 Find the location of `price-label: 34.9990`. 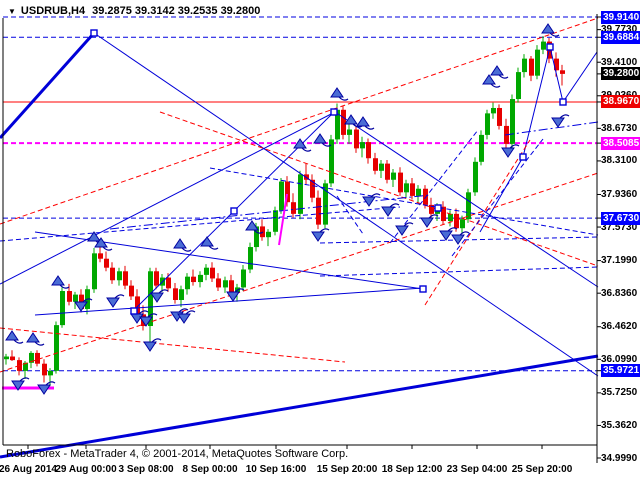

price-label: 34.9990 is located at coordinates (619, 458).